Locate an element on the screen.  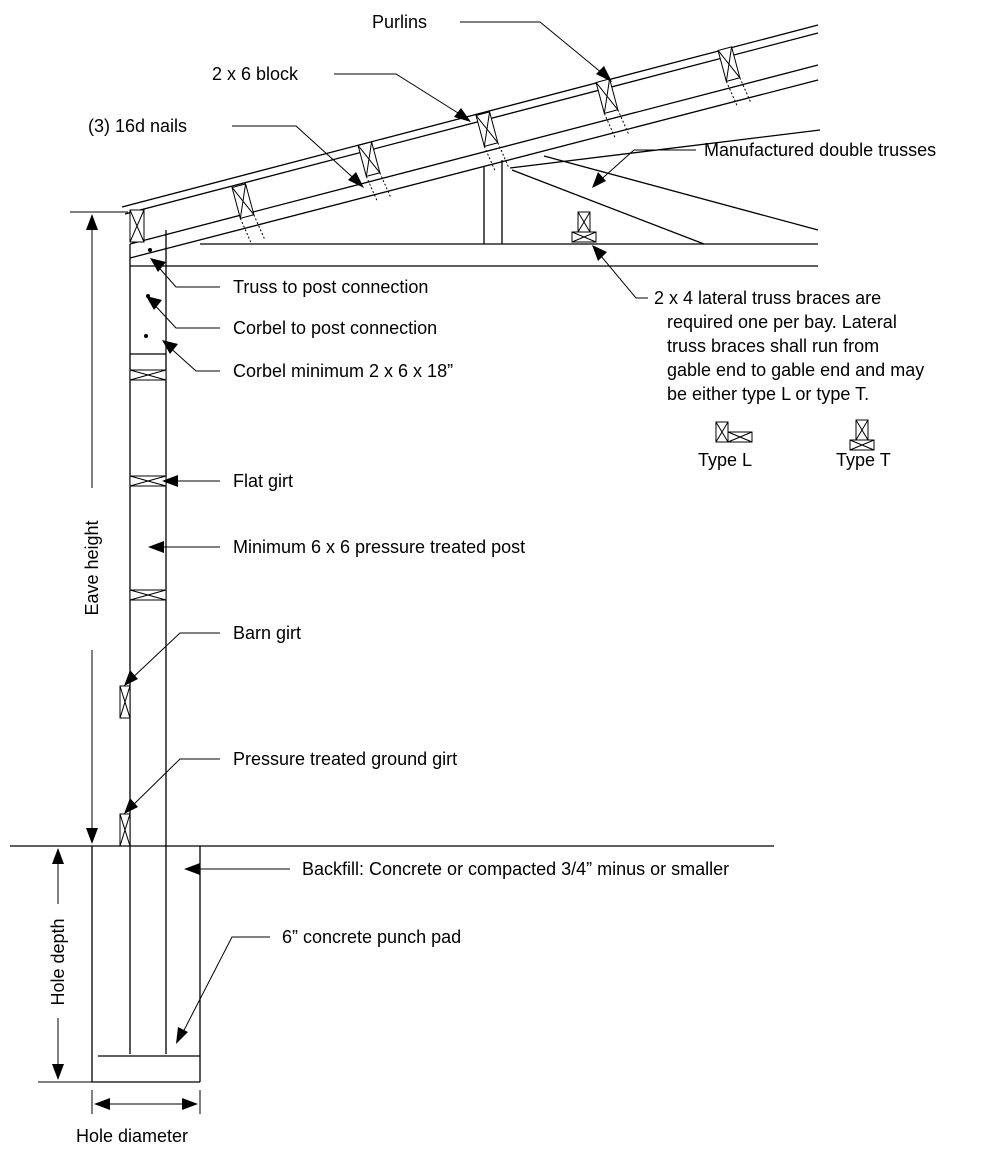
dimensions is located at coordinates (119, 662).